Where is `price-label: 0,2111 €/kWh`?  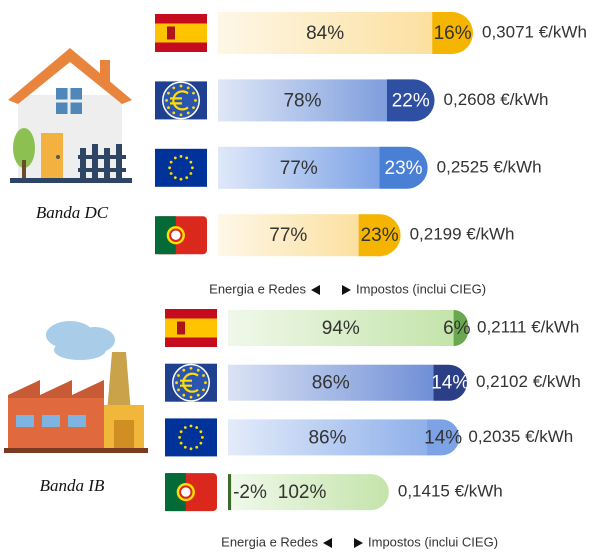 price-label: 0,2111 €/kWh is located at coordinates (528, 326).